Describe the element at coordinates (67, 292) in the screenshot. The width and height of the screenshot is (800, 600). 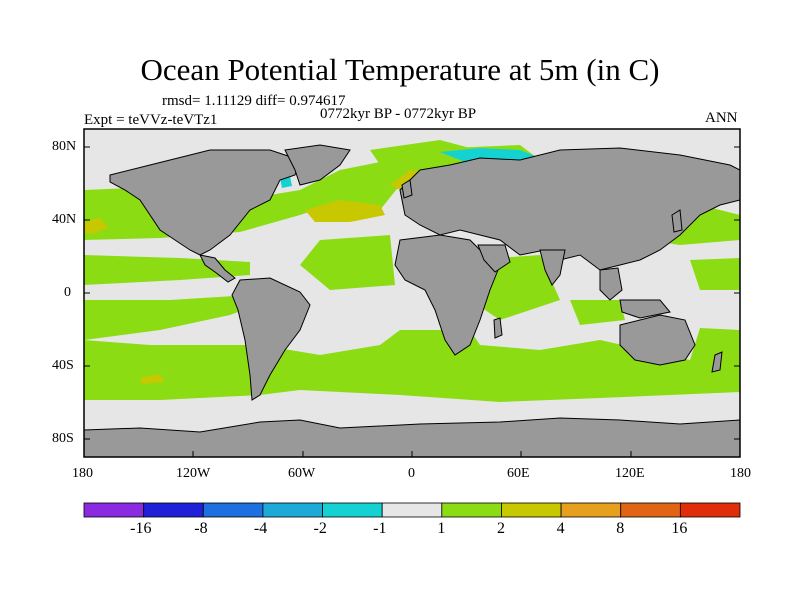
I see `lat-label: 0` at that location.